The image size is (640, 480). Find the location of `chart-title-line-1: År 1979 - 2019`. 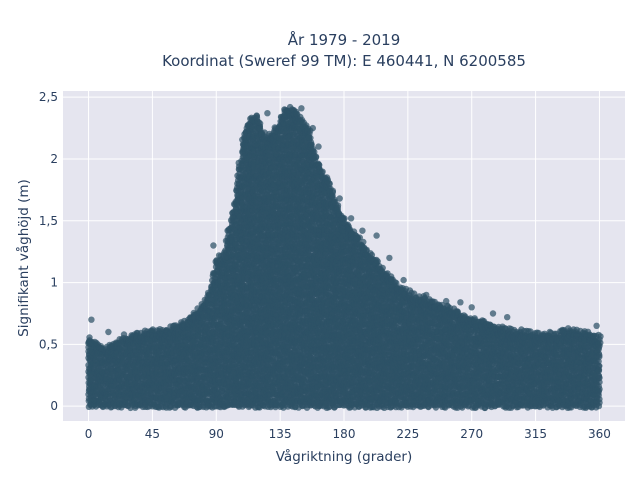

chart-title-line-1: År 1979 - 2019 is located at coordinates (344, 39).